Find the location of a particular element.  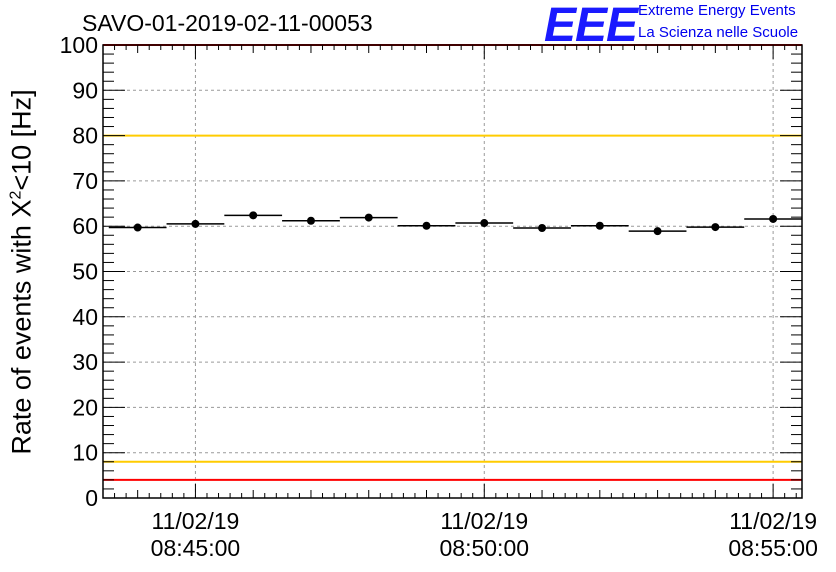

y-axis-label-suffix: <10 [Hz] is located at coordinates (21, 140).